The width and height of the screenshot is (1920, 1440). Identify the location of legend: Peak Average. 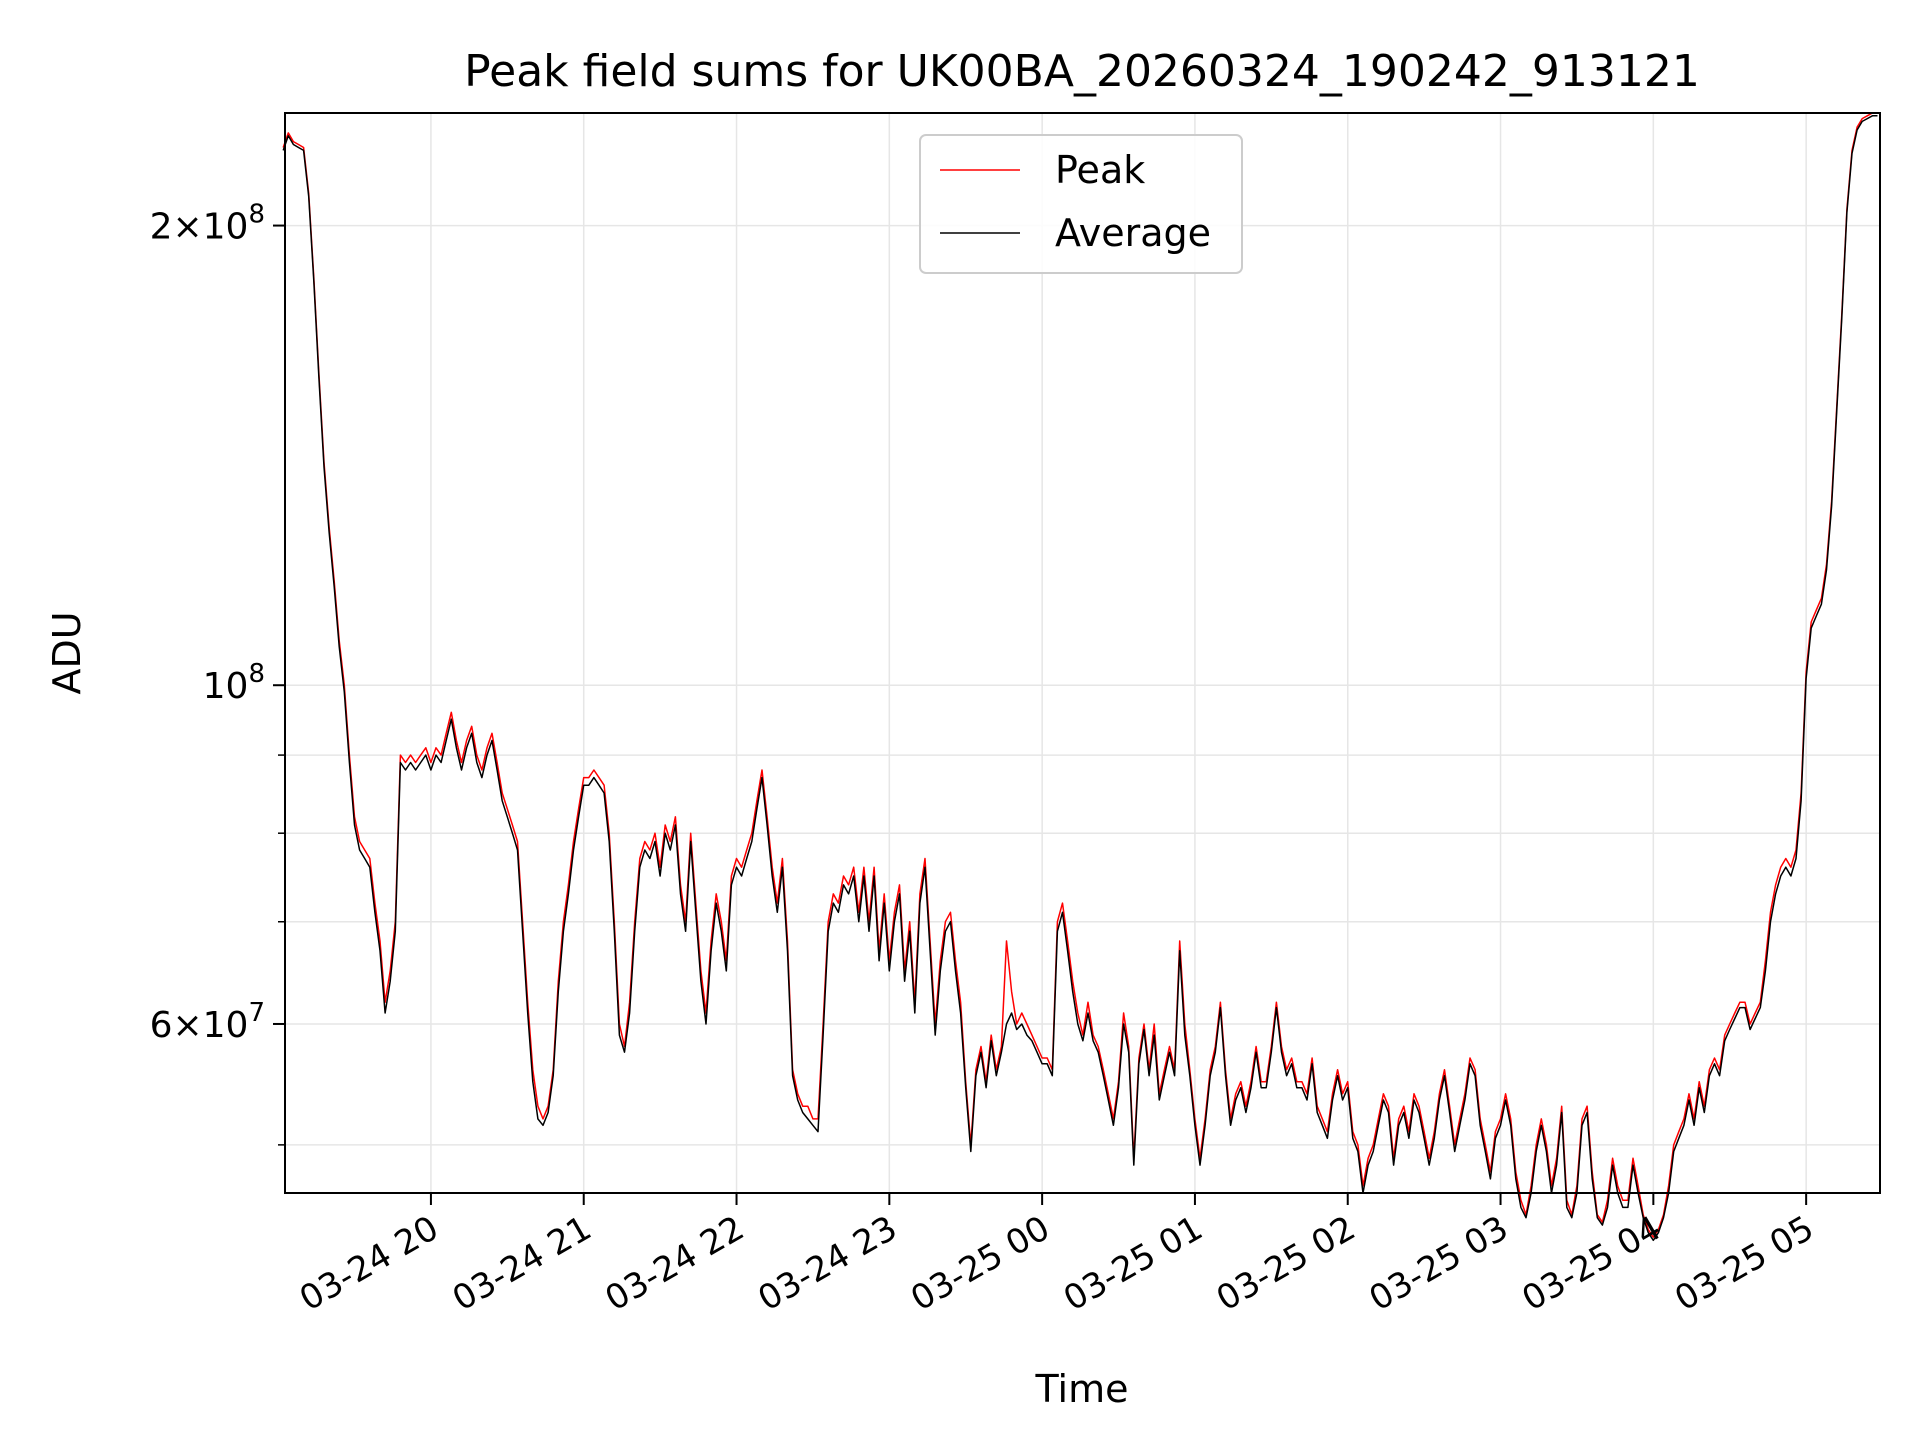
(1081, 204).